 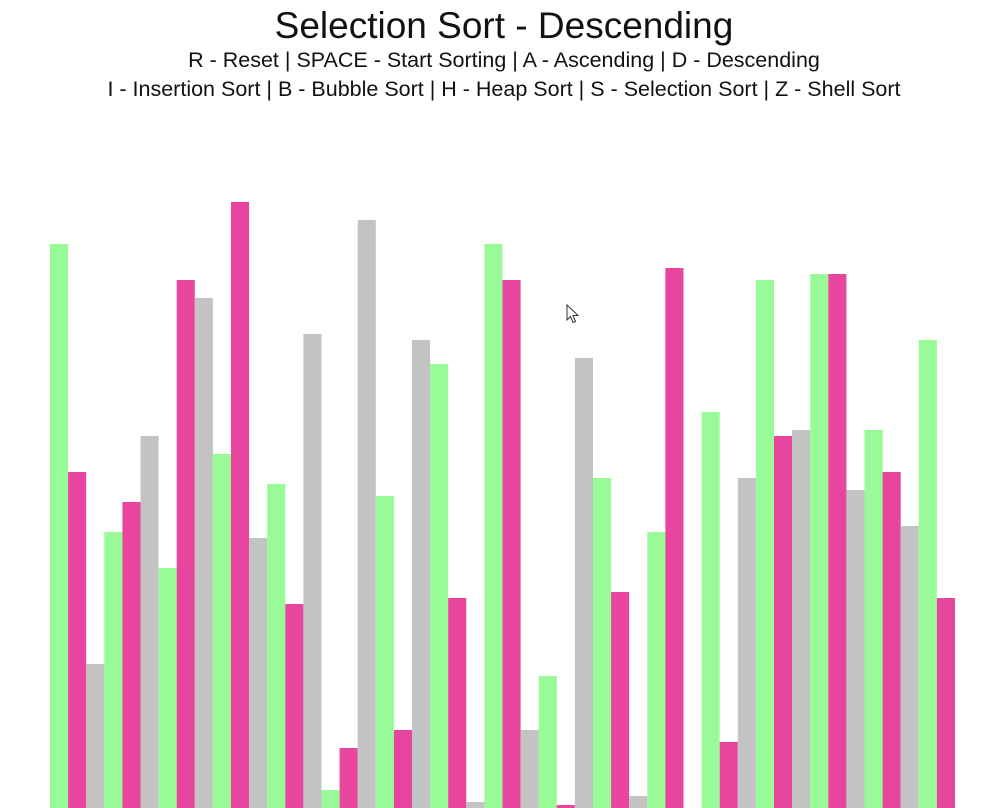 I want to click on page-title: Selection Sort - Descending, so click(x=504, y=25).